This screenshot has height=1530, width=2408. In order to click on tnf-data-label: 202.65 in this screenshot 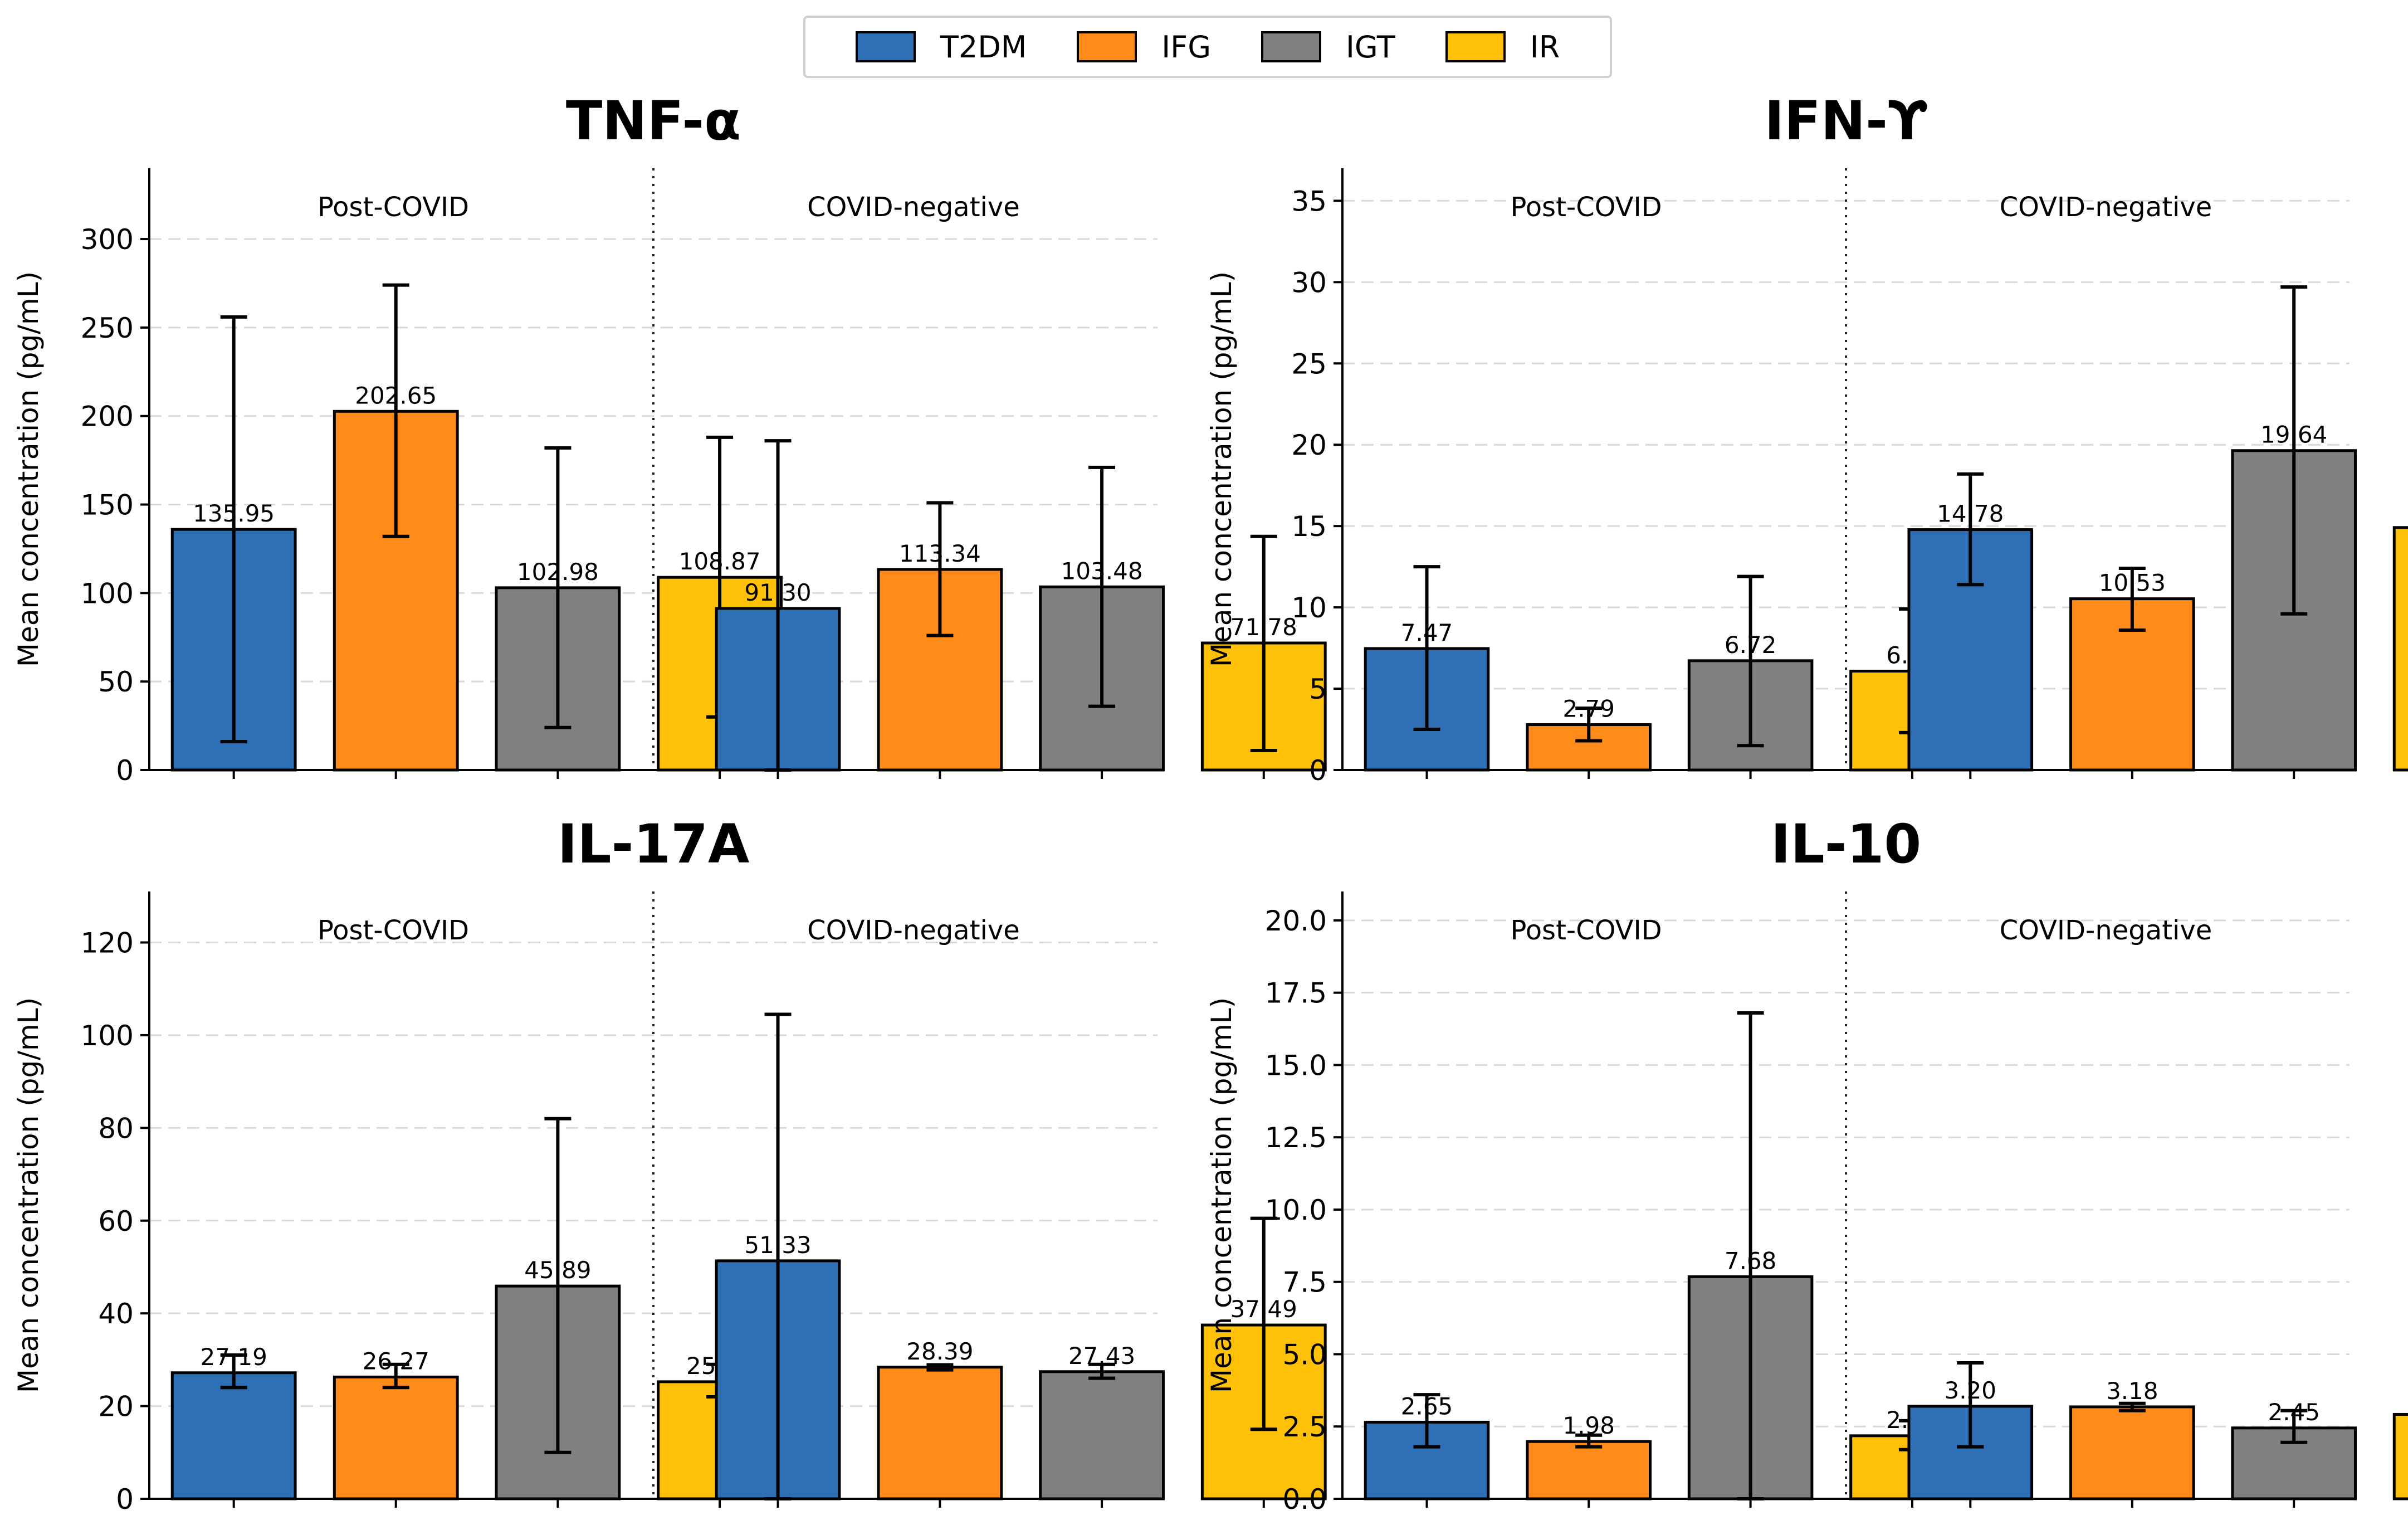, I will do `click(396, 396)`.